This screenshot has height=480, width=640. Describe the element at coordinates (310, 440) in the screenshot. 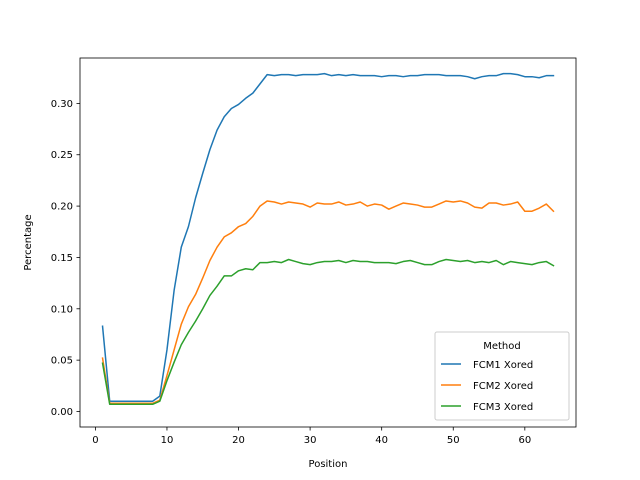

I see `x-tick-label: 30` at that location.